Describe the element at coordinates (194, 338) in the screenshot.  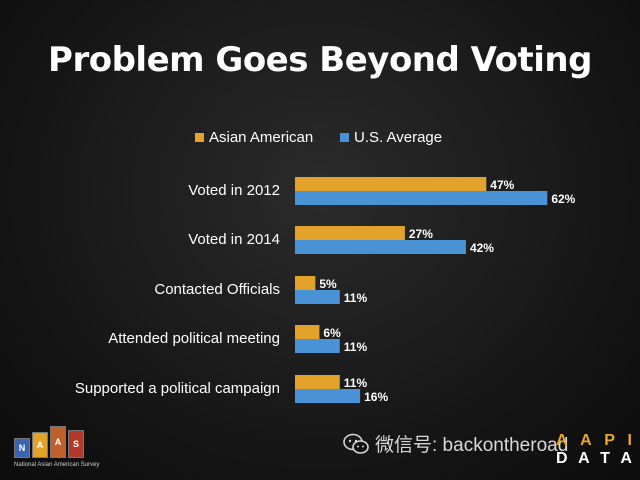
I see `category-label: Attended political meeting` at that location.